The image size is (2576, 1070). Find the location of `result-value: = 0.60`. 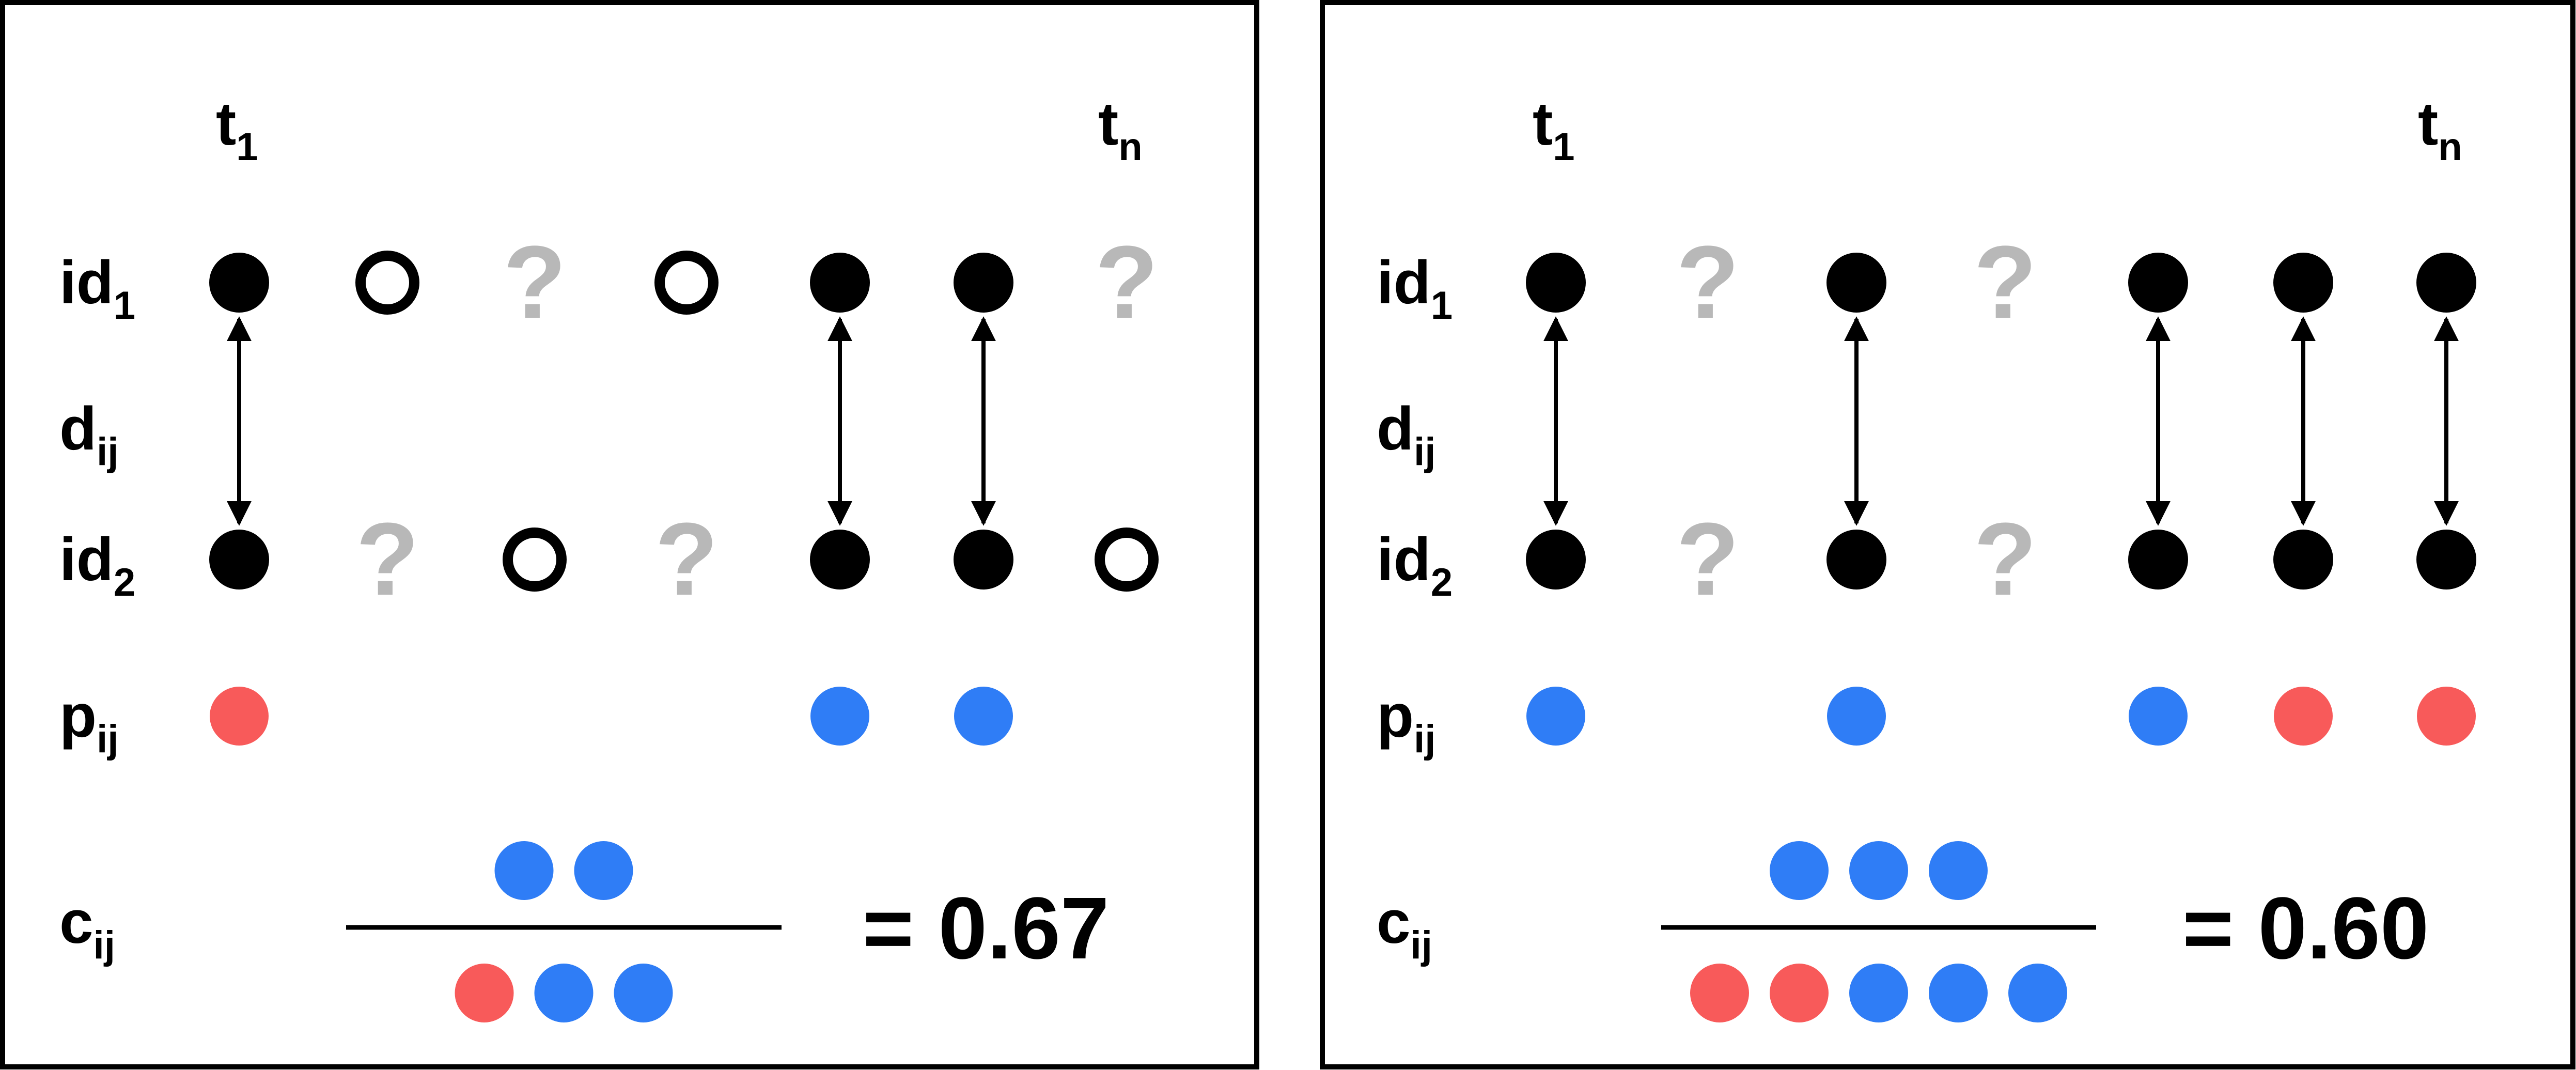

result-value: = 0.60 is located at coordinates (2306, 928).